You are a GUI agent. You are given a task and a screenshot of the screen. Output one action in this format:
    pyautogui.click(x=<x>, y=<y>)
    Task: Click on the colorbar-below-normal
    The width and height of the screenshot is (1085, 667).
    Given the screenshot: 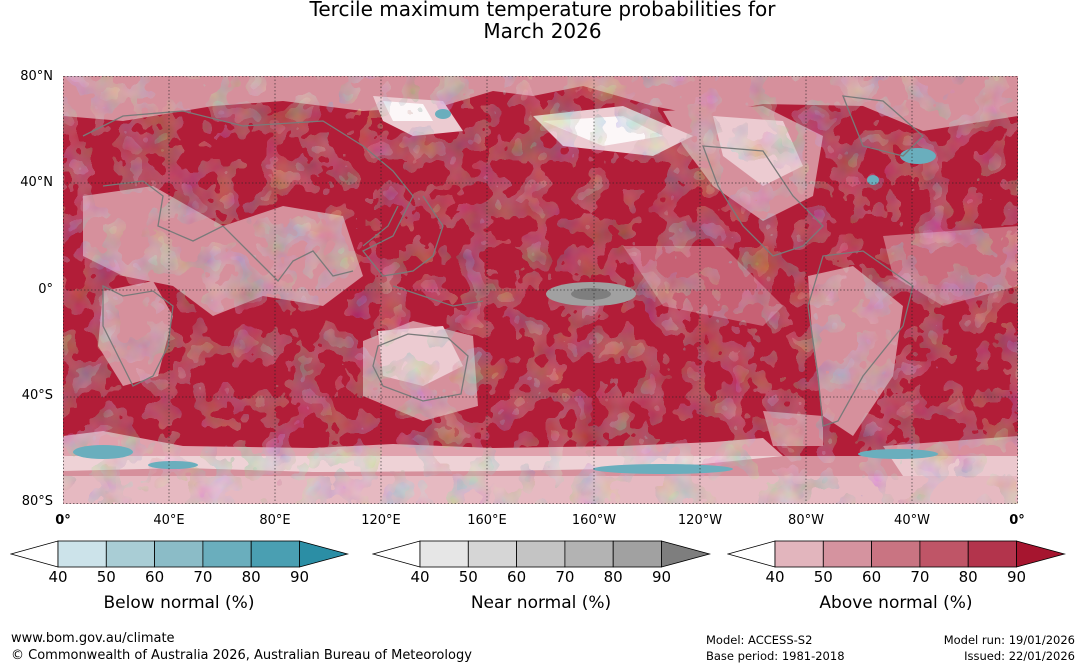 What is the action you would take?
    pyautogui.click(x=180, y=554)
    